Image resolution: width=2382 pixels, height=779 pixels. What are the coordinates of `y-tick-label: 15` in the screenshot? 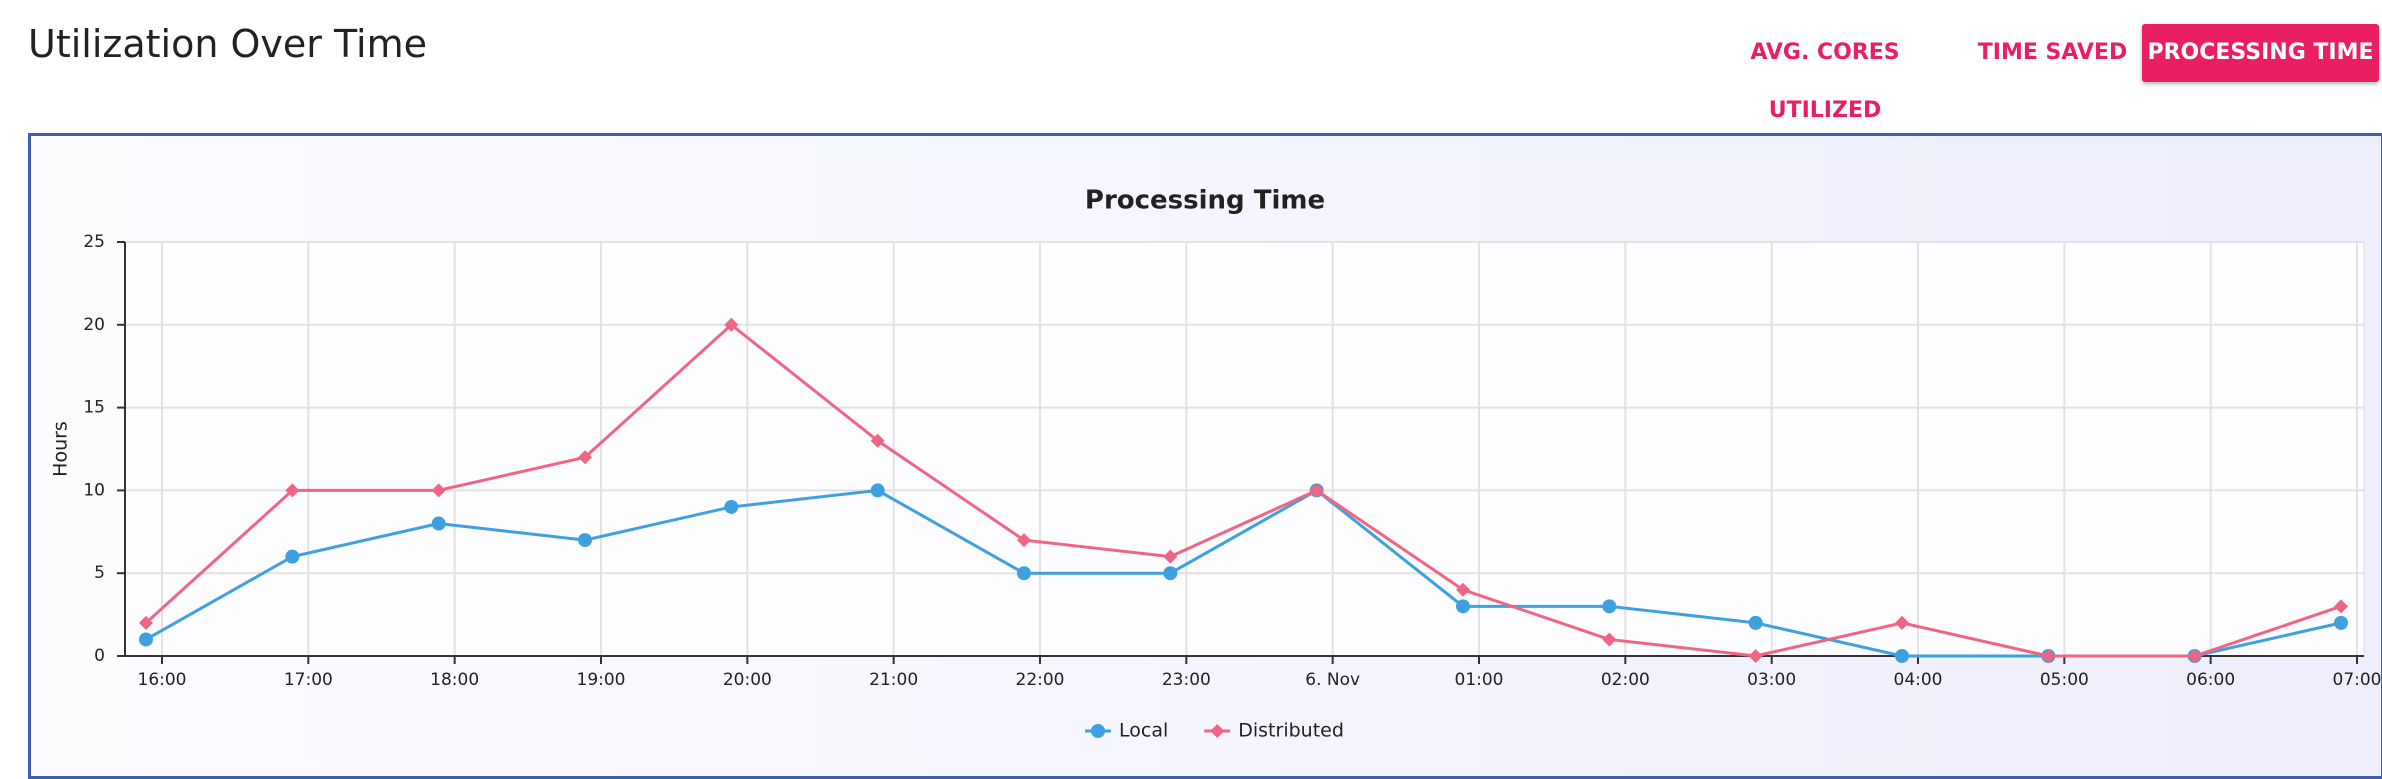 It's located at (94, 408).